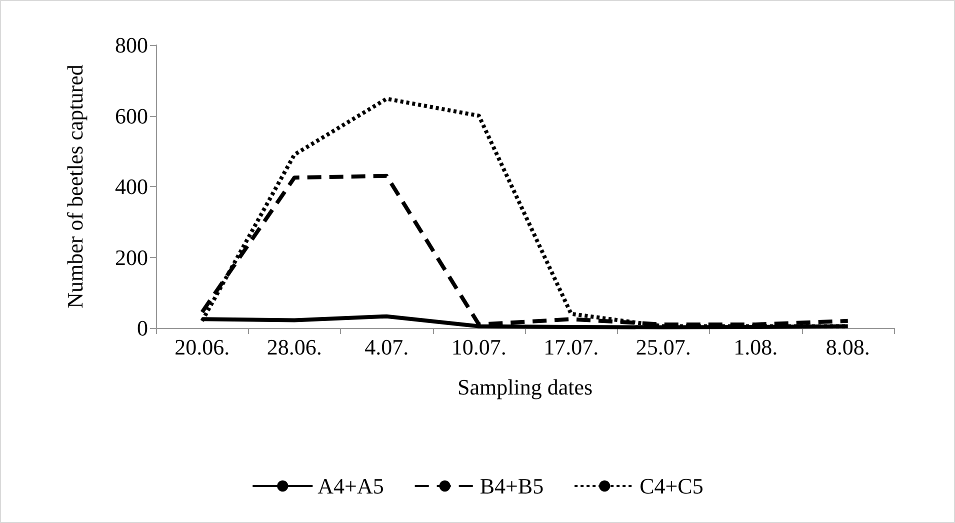 The image size is (955, 523). I want to click on y-tick-label: 800, so click(131, 45).